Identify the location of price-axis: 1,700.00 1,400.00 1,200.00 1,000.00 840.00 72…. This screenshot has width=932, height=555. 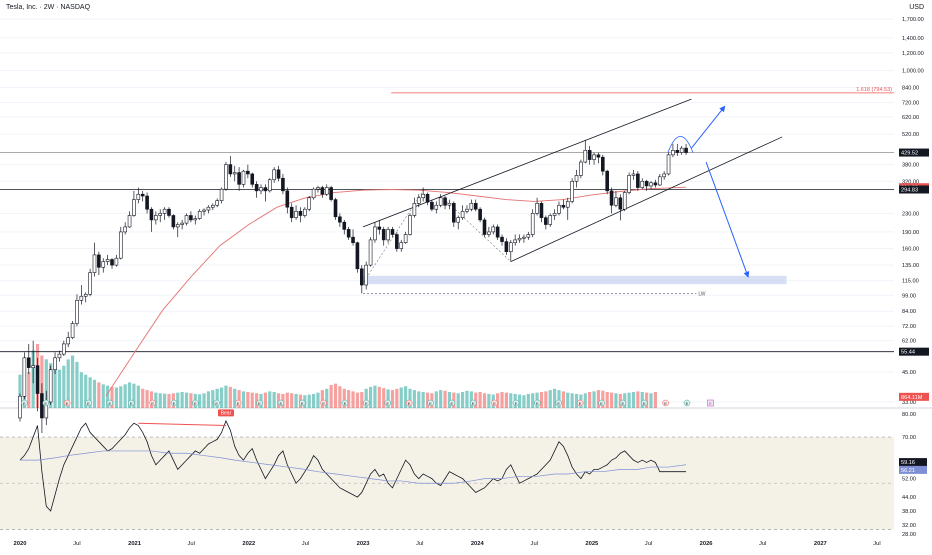
(914, 211).